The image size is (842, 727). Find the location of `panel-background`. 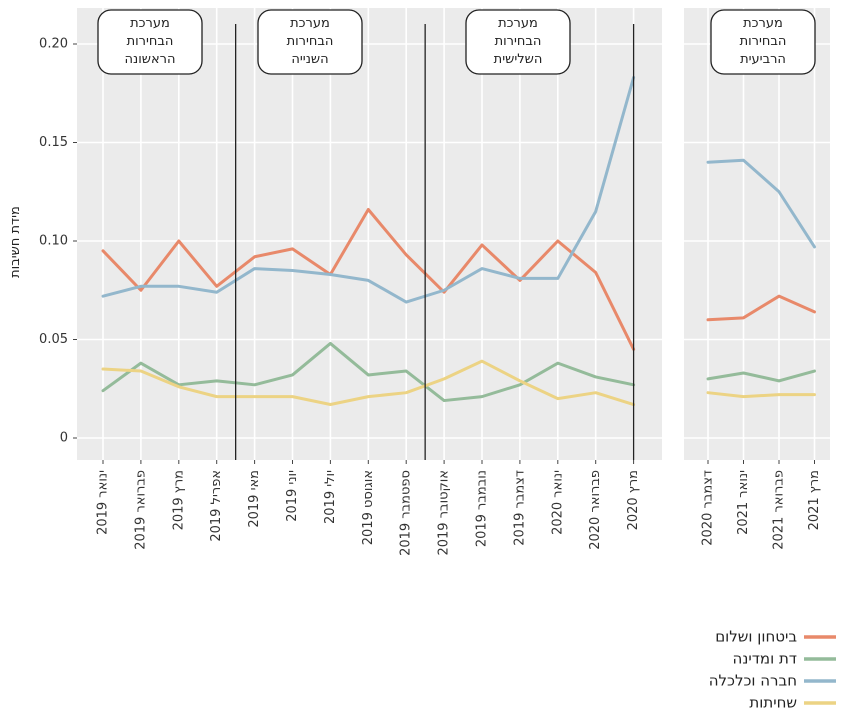

panel-background is located at coordinates (757, 234).